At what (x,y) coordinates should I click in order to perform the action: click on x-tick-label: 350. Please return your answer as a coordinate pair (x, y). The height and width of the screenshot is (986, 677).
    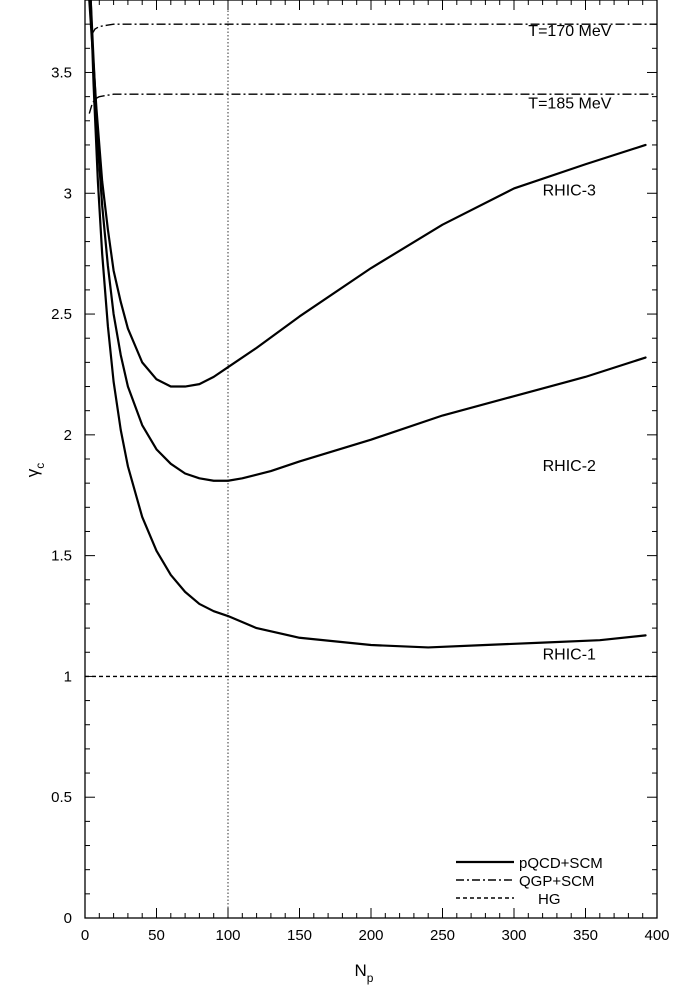
    Looking at the image, I should click on (585, 935).